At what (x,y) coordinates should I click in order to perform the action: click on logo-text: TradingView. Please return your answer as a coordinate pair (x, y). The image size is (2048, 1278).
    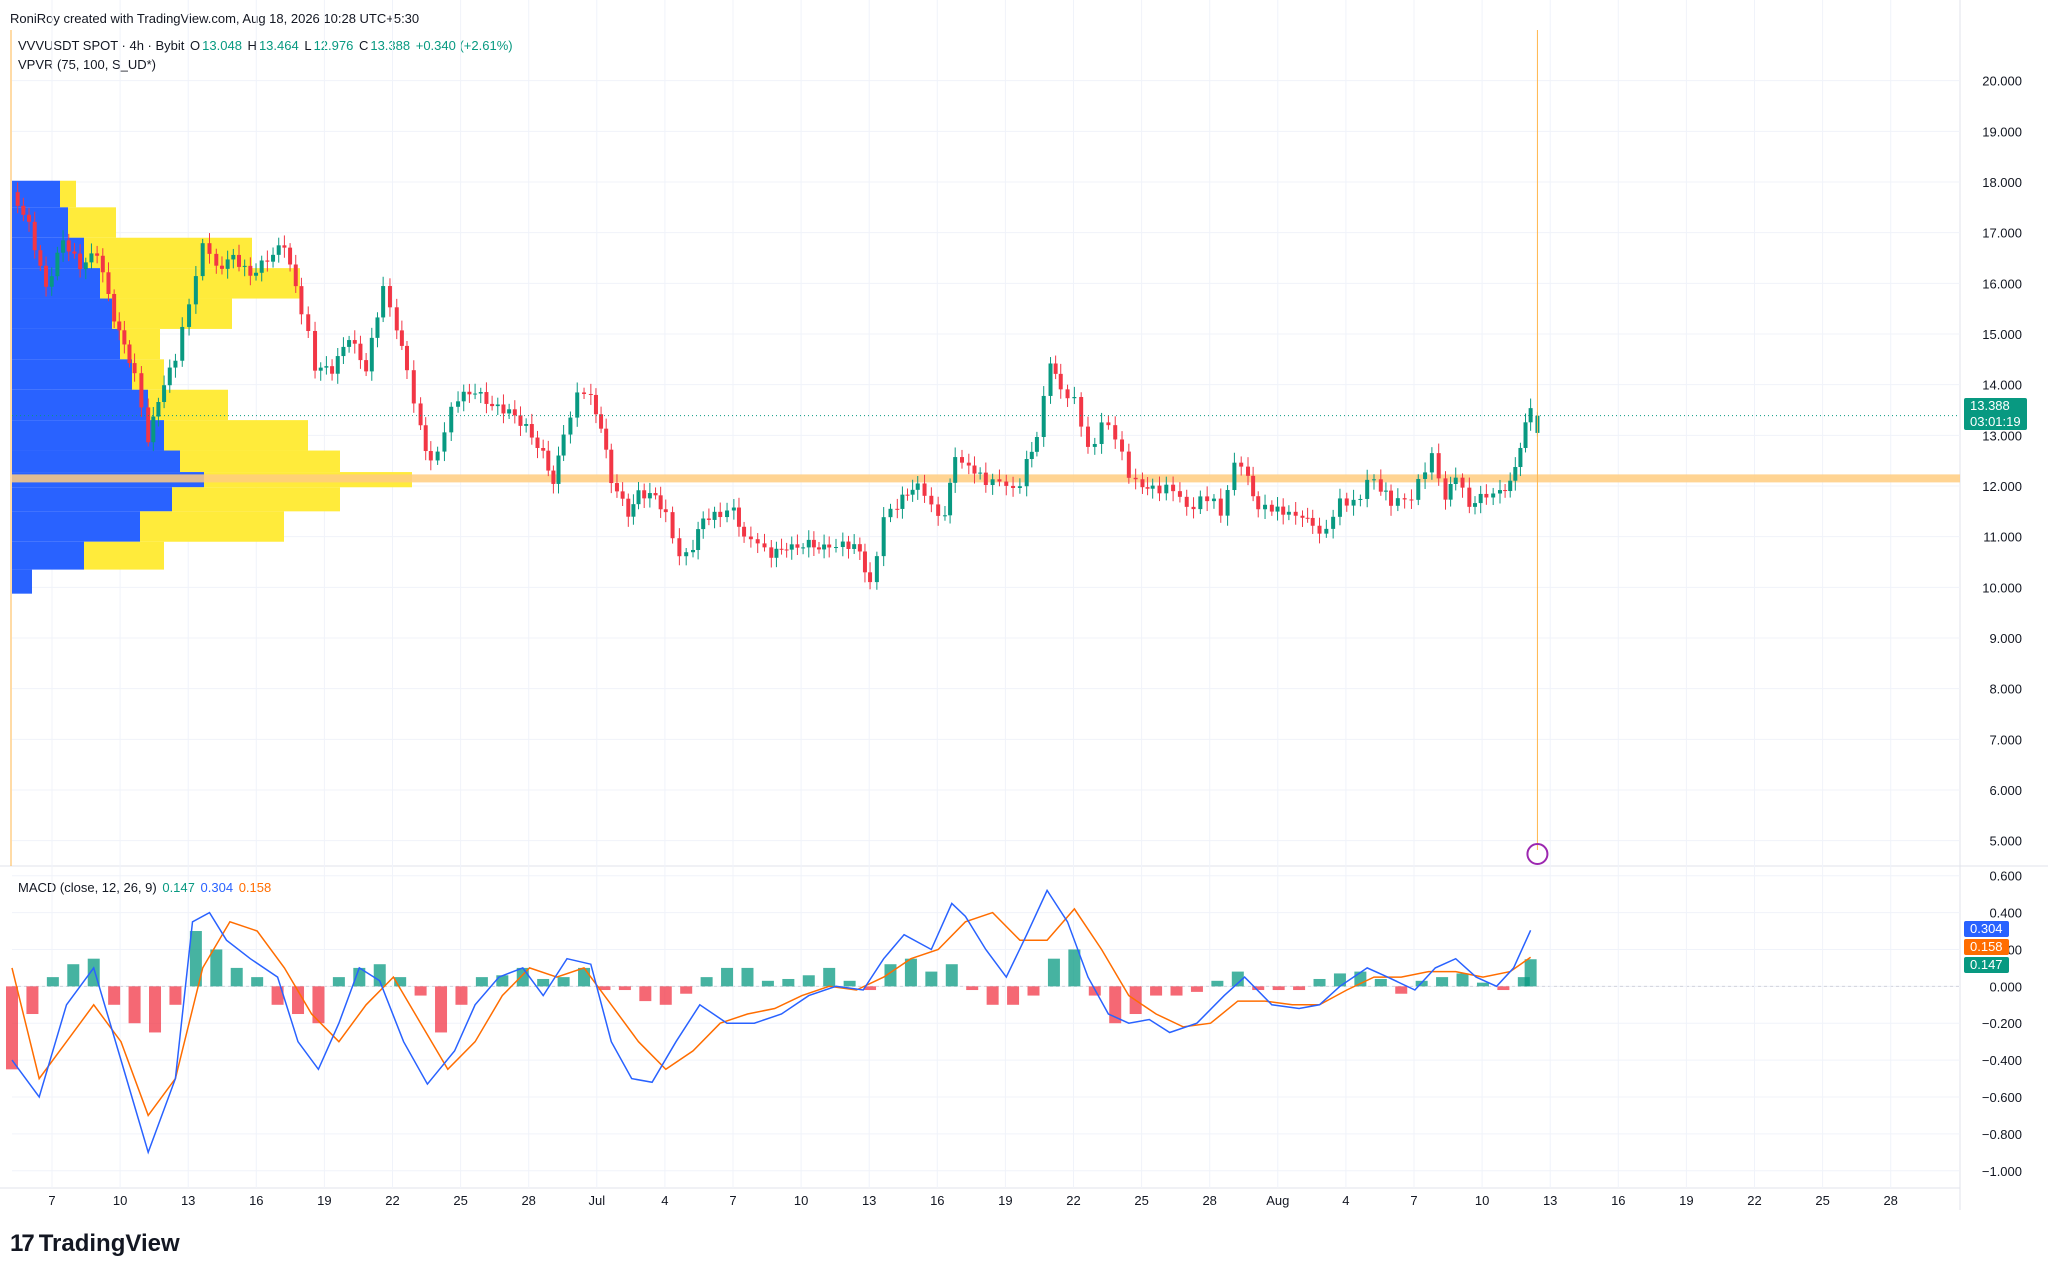
    Looking at the image, I should click on (109, 1243).